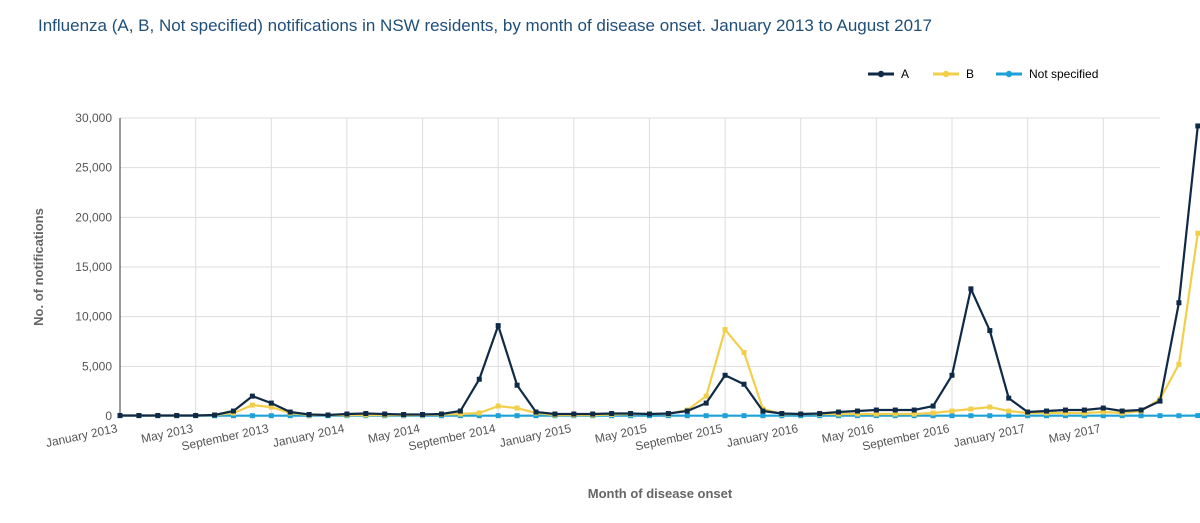 The image size is (1200, 523). I want to click on legend-label: Not specified, so click(1063, 74).